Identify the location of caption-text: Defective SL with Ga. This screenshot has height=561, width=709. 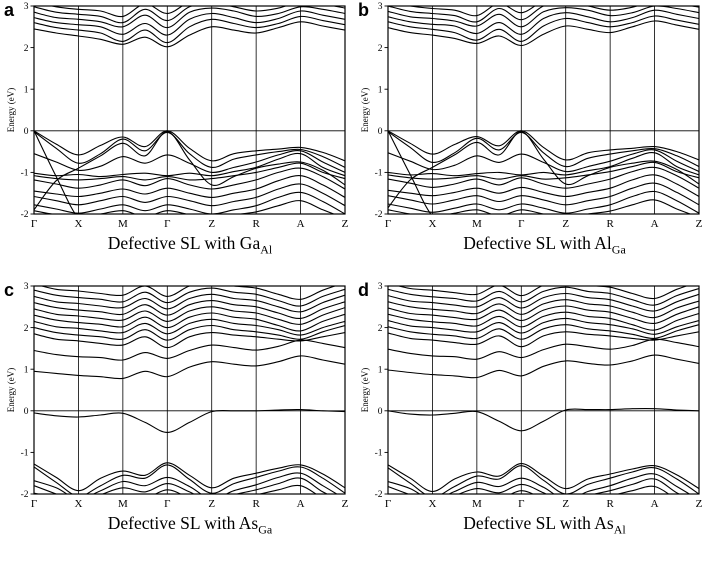
(184, 243).